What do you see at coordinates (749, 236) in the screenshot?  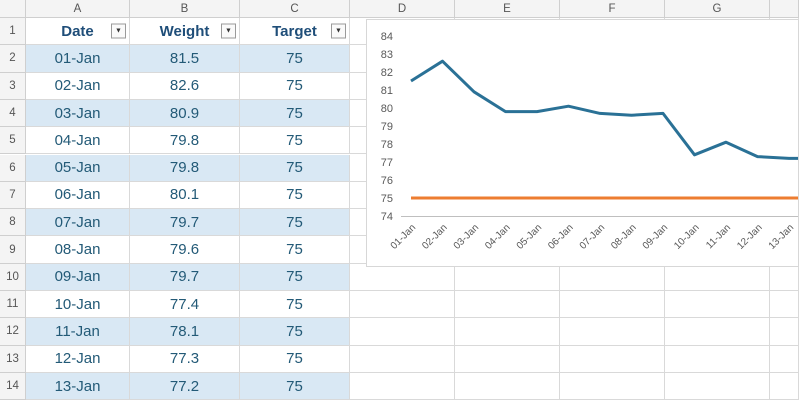 I see `x-axis-label: 12-Jan` at bounding box center [749, 236].